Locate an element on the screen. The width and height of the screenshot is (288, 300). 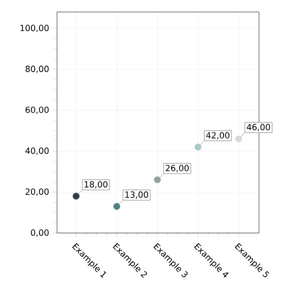
y-tick-label: 40,00 is located at coordinates (37, 151).